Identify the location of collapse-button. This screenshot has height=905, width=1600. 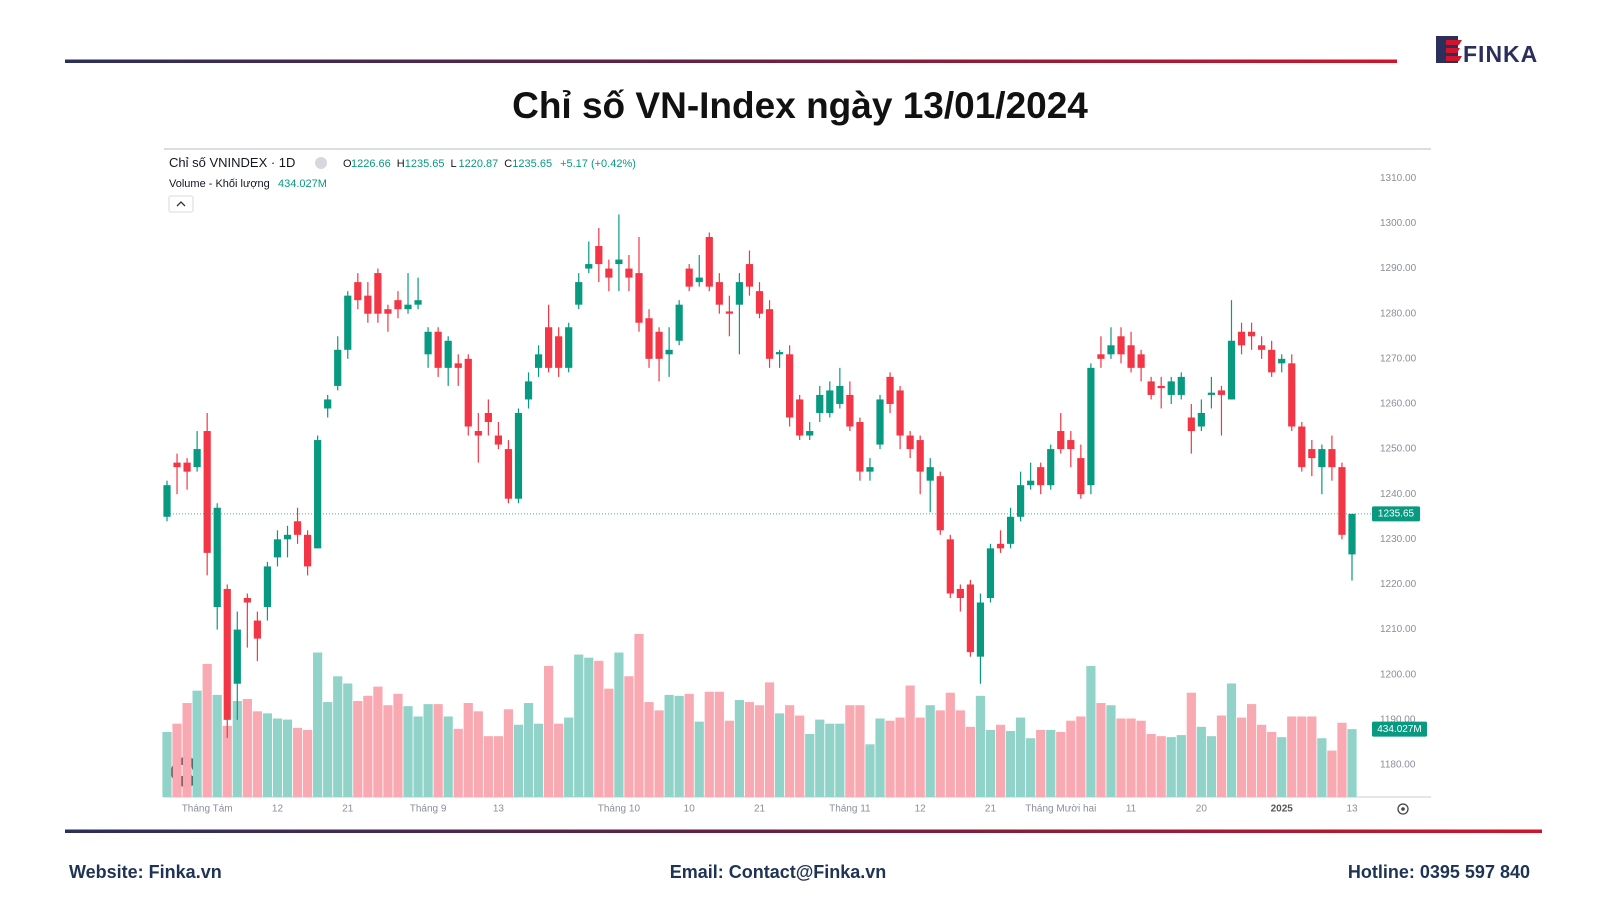
(181, 204).